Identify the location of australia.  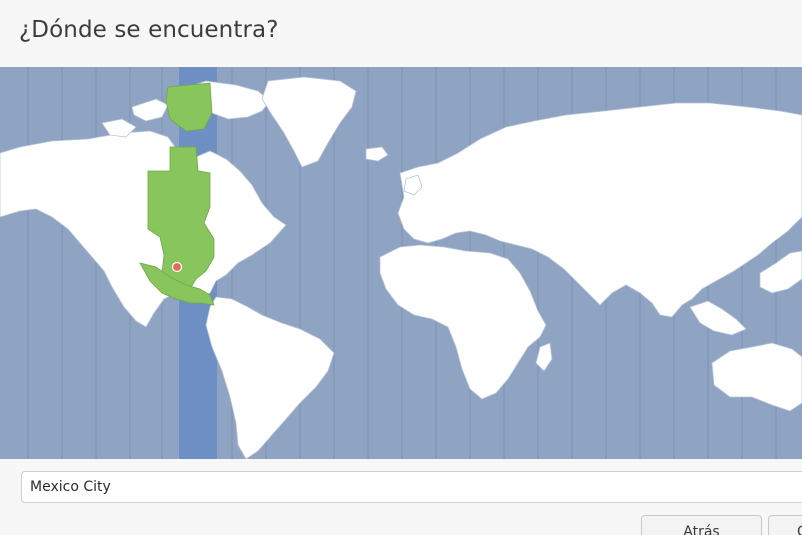
(756, 377).